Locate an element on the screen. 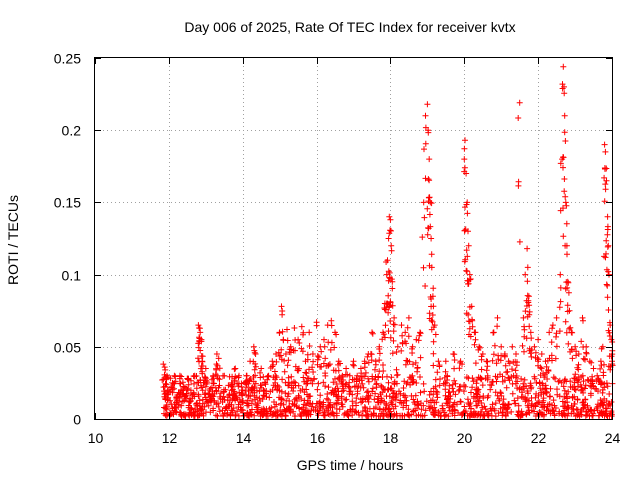  y-tick-label: 0.25 is located at coordinates (67, 59).